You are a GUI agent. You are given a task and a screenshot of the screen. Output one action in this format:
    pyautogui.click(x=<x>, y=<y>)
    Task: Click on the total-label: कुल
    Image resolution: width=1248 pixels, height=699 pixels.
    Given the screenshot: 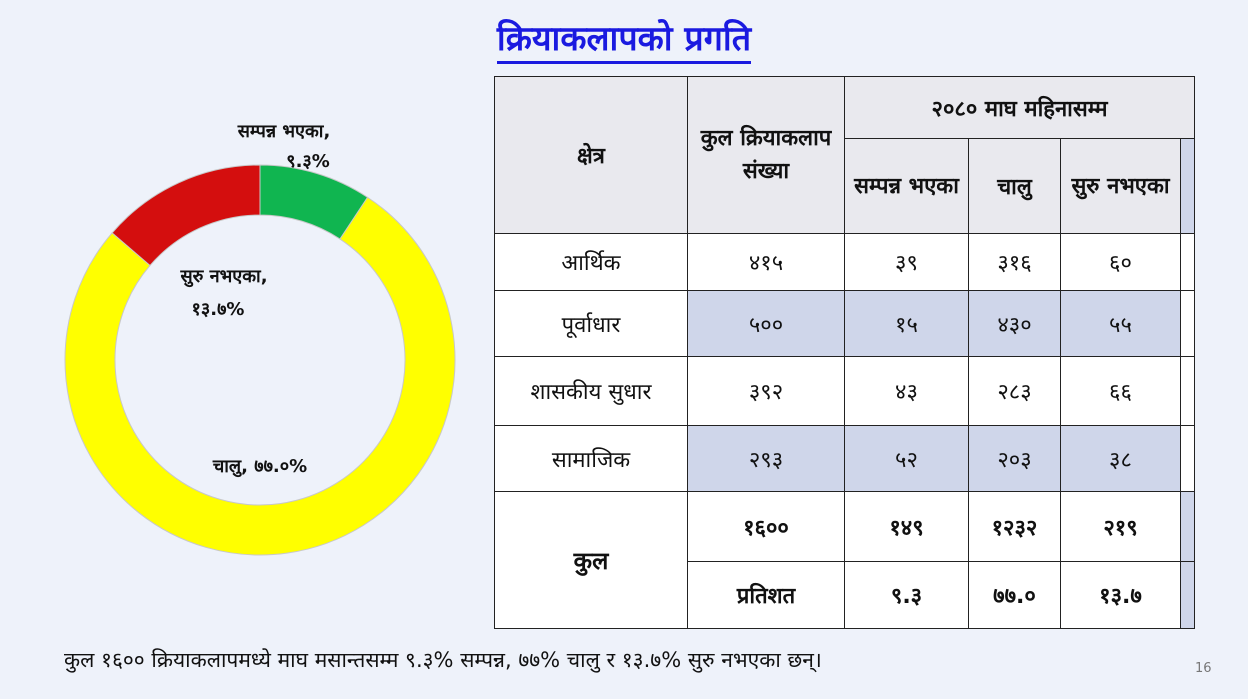 What is the action you would take?
    pyautogui.click(x=591, y=560)
    